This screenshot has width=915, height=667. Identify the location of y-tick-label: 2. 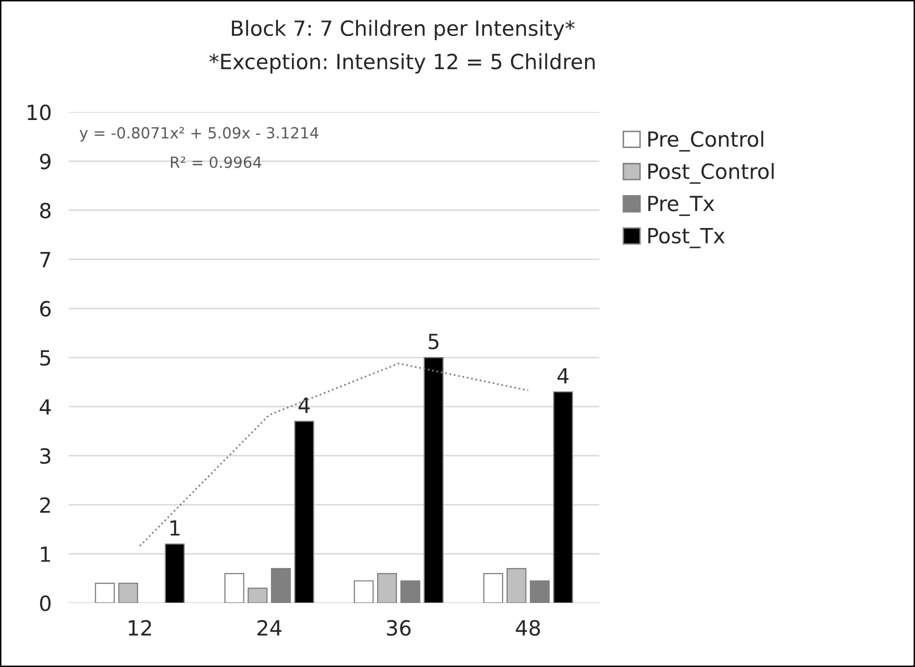
(45, 505).